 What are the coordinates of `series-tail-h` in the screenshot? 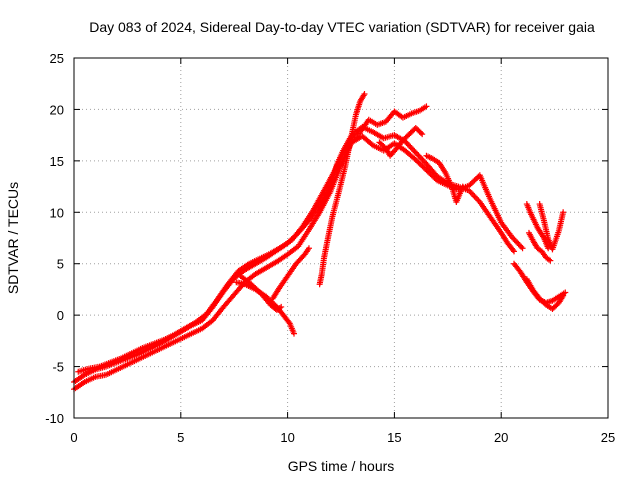 It's located at (545, 294).